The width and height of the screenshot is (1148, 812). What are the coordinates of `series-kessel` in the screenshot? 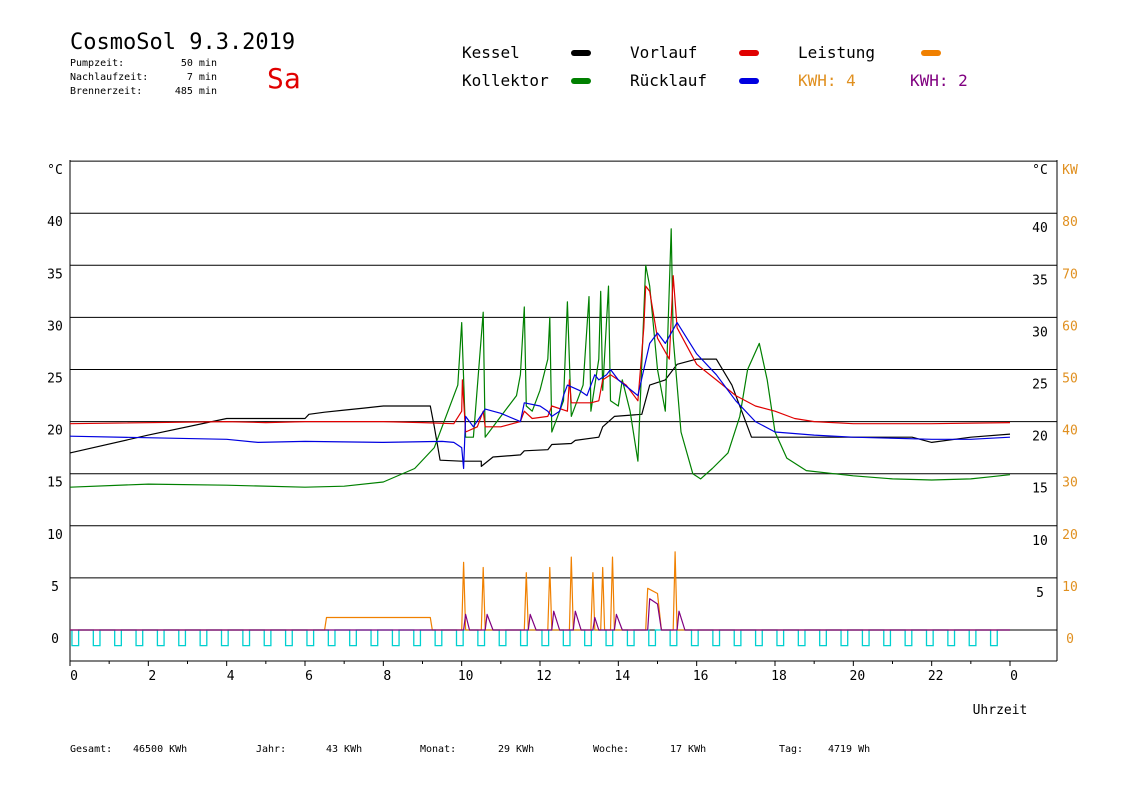 It's located at (540, 412).